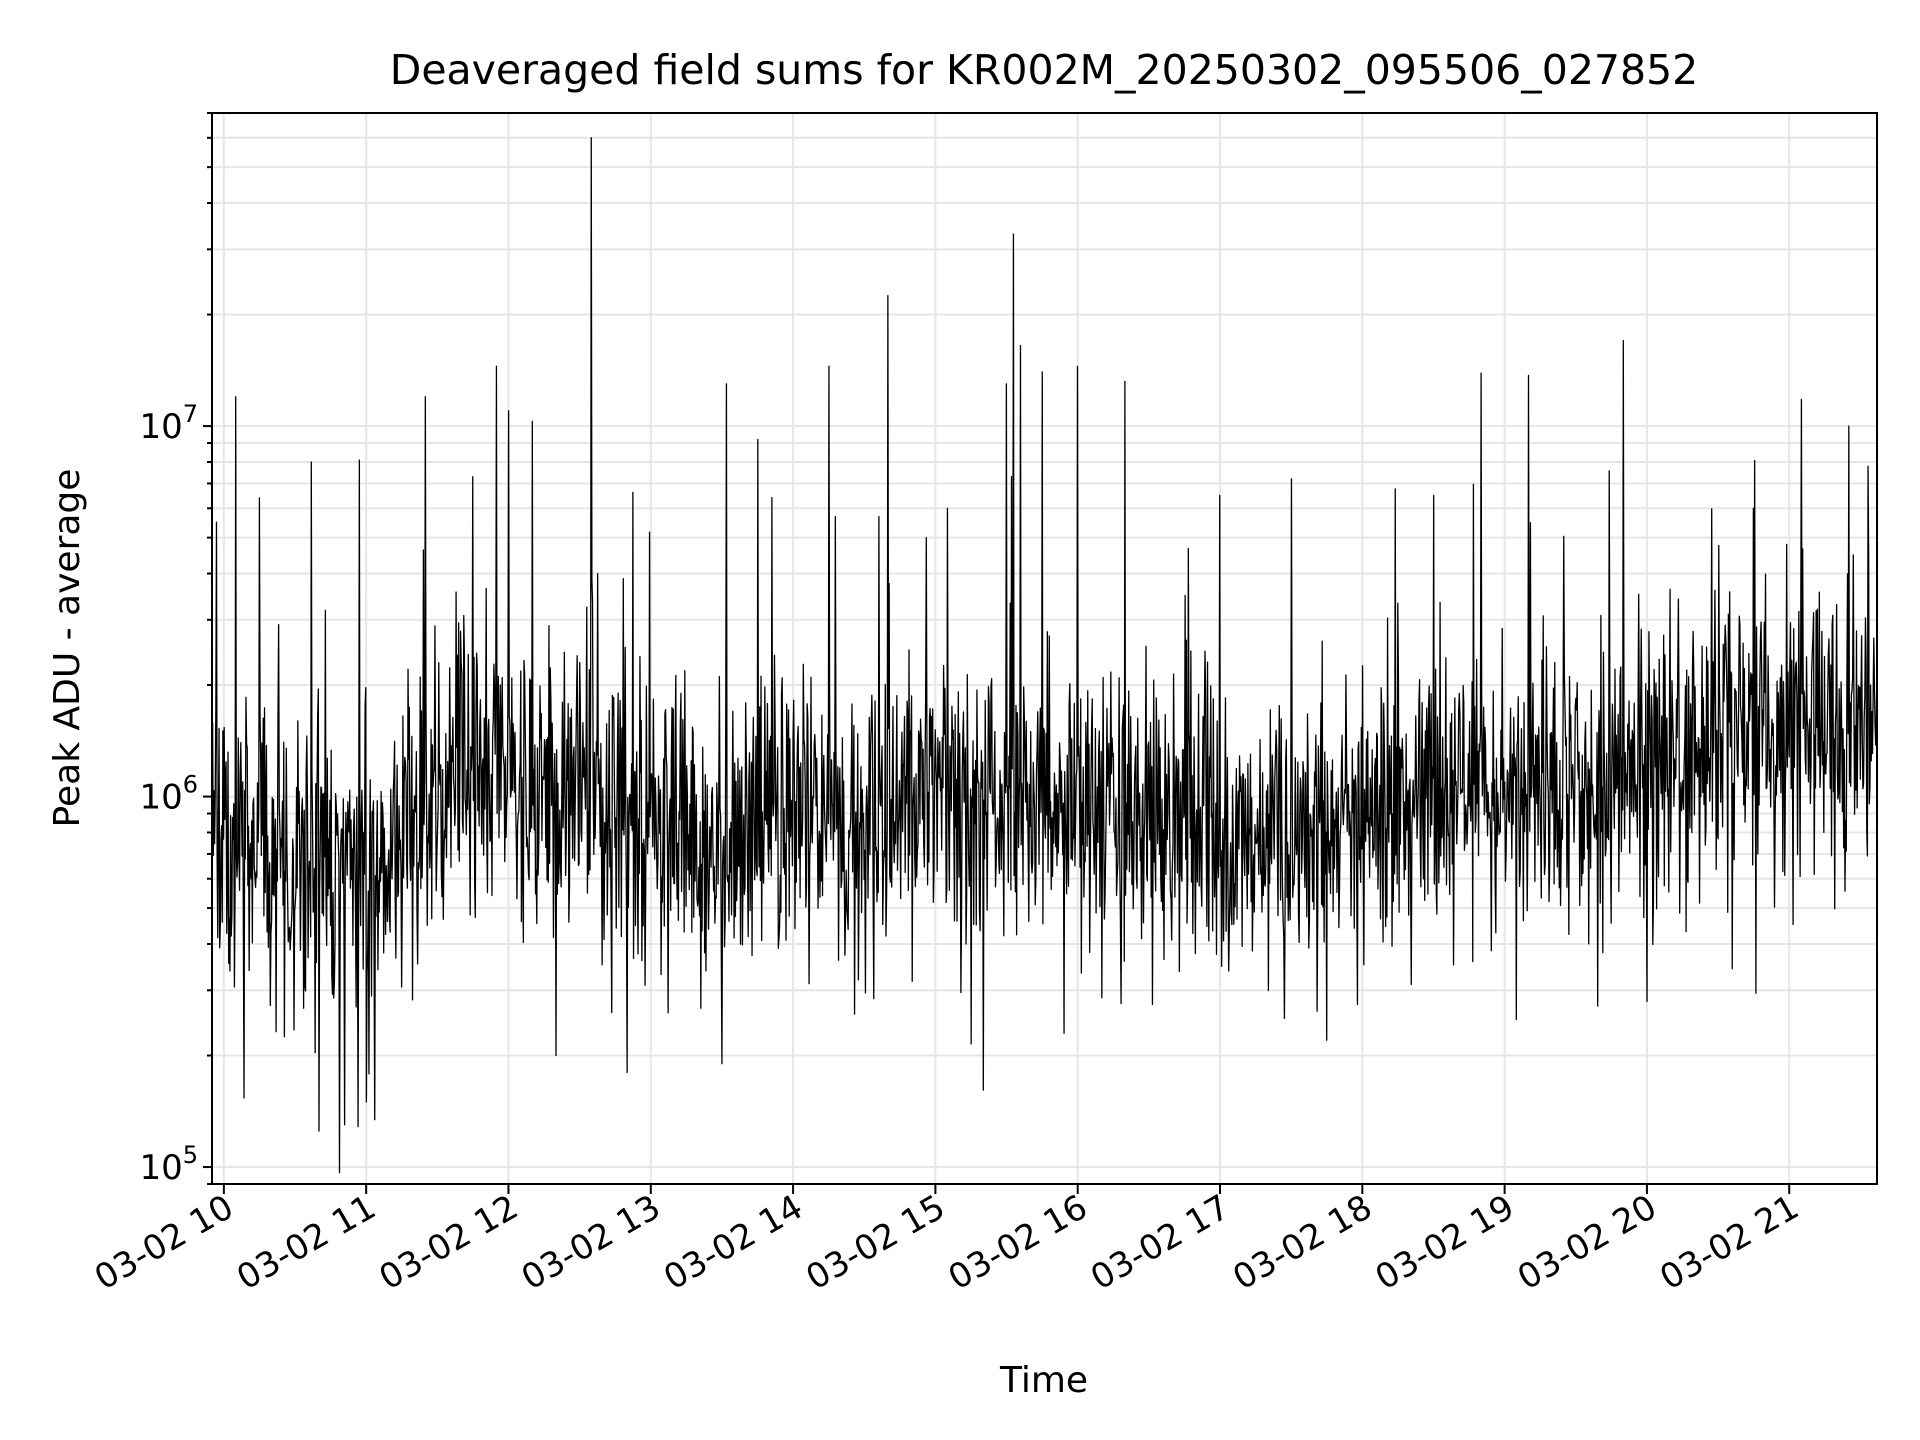 Image resolution: width=1920 pixels, height=1440 pixels. Describe the element at coordinates (1043, 1380) in the screenshot. I see `x-axis-label: Time` at that location.